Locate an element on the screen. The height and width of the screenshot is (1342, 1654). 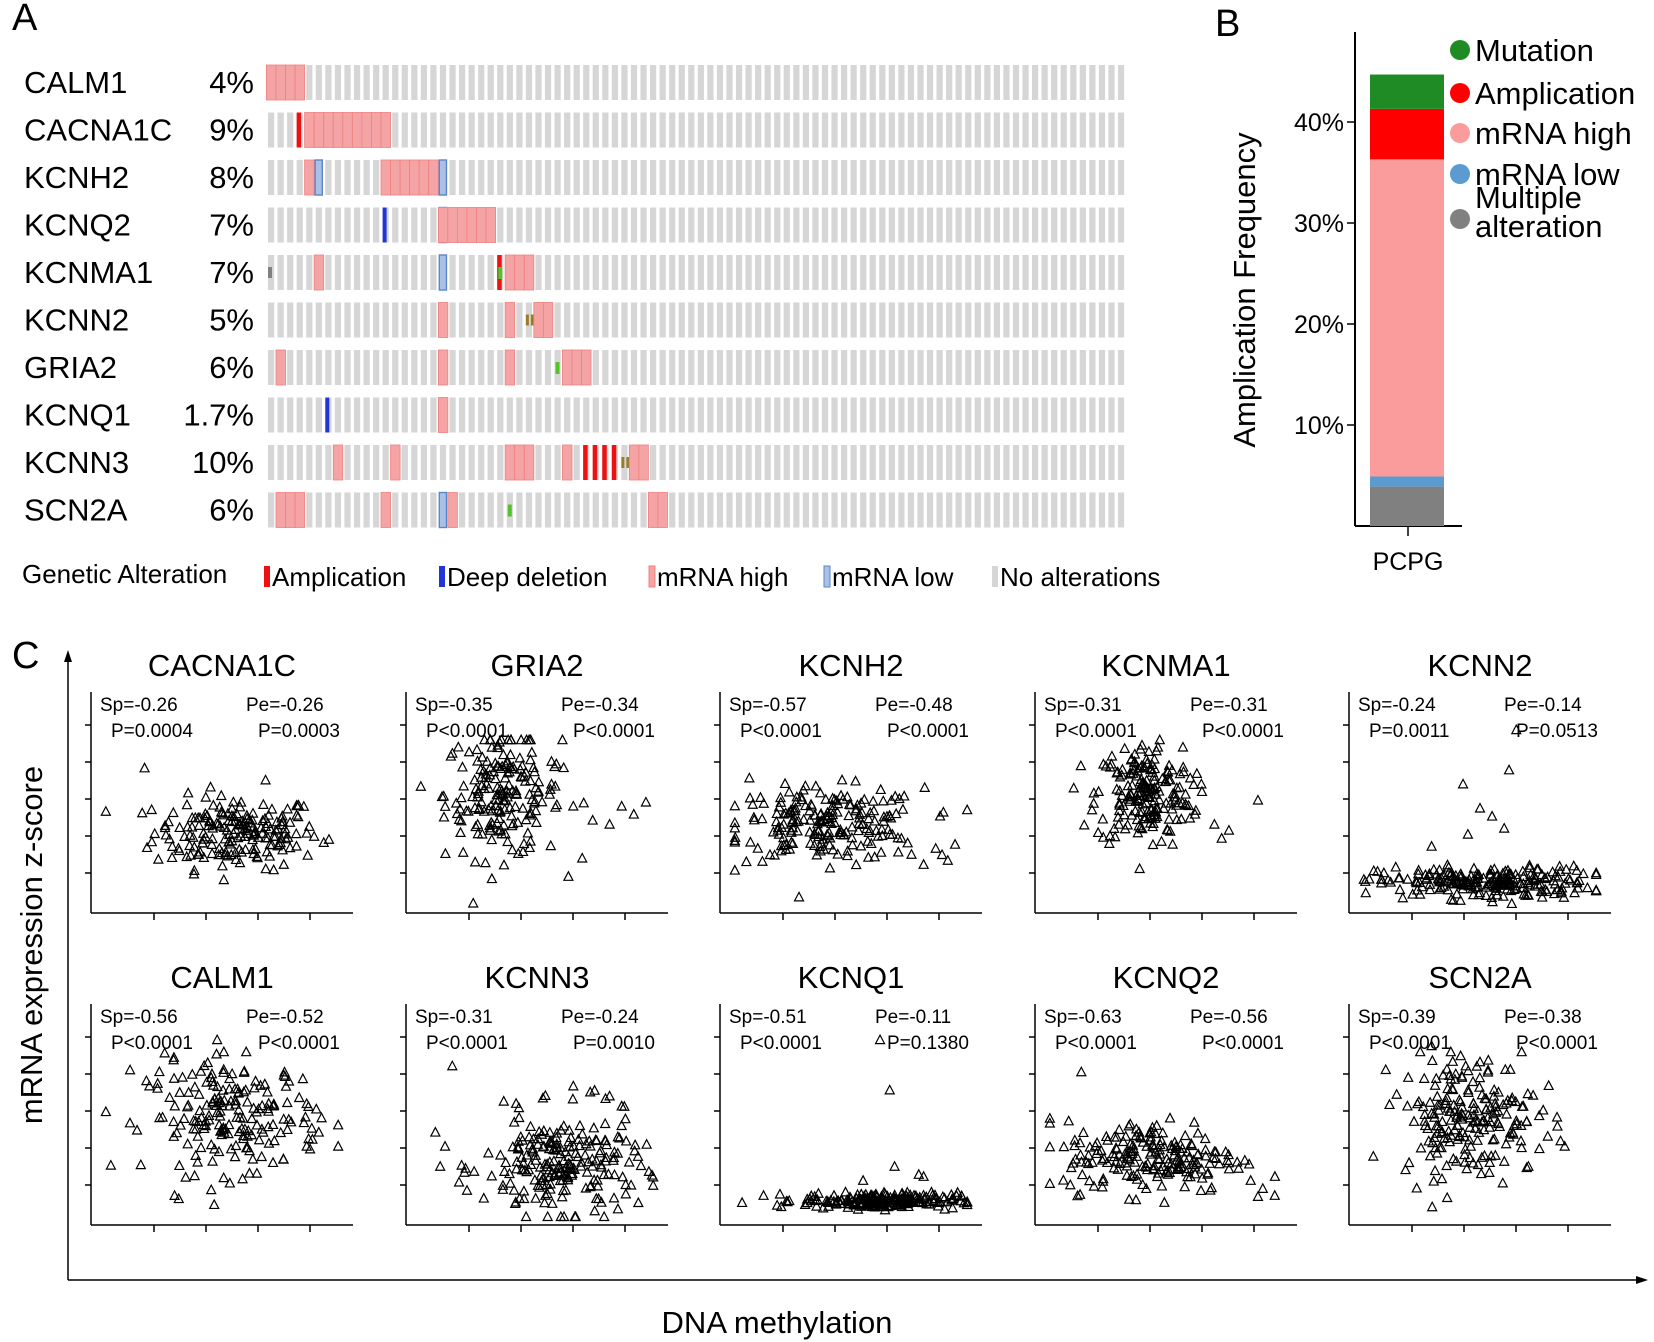
scatter-stat-pe: Pe=-0.26 is located at coordinates (285, 705).